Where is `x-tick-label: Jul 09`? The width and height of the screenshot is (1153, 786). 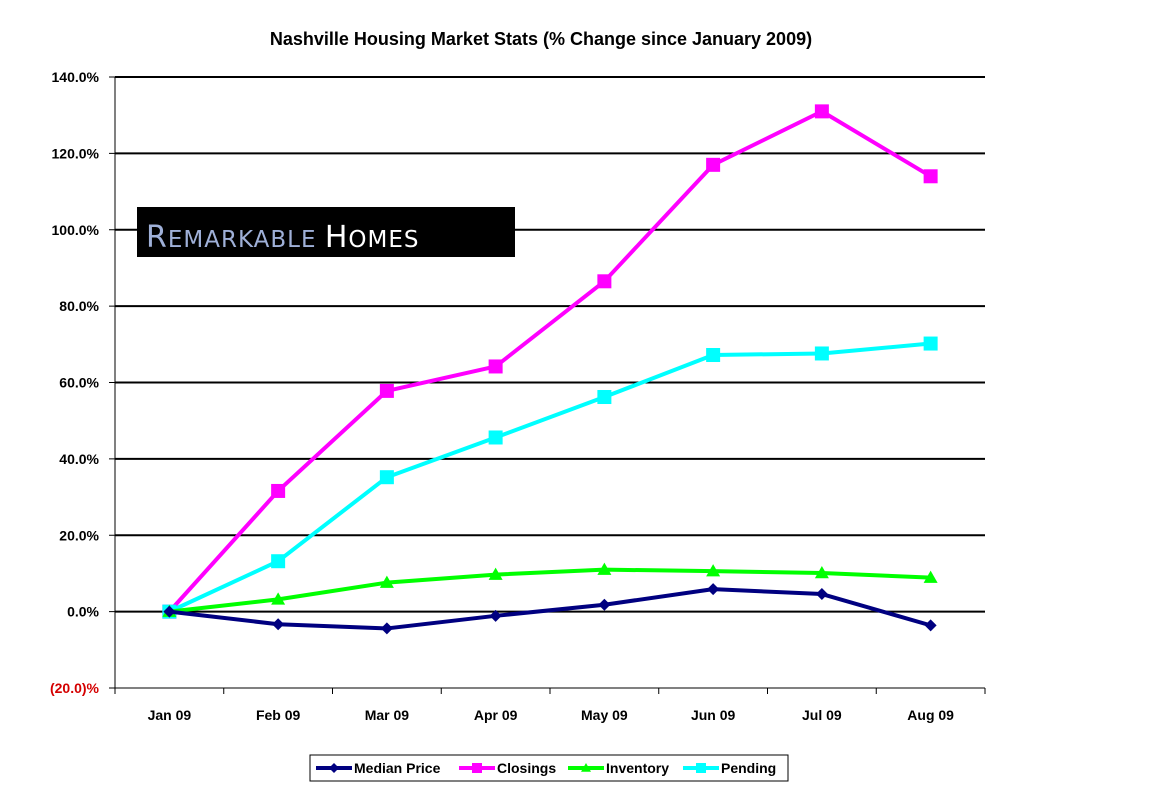 x-tick-label: Jul 09 is located at coordinates (822, 715).